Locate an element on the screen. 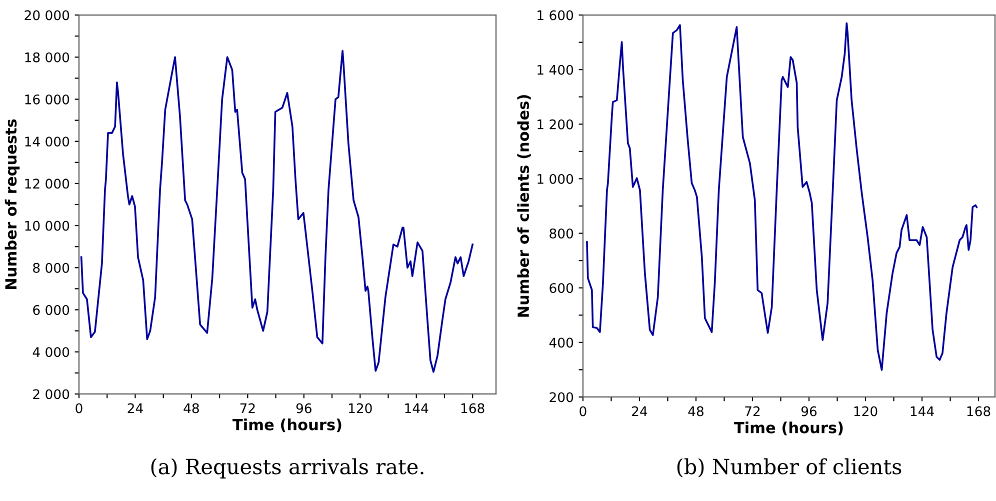 This screenshot has height=501, width=996. y-tick-label: 400 is located at coordinates (561, 343).